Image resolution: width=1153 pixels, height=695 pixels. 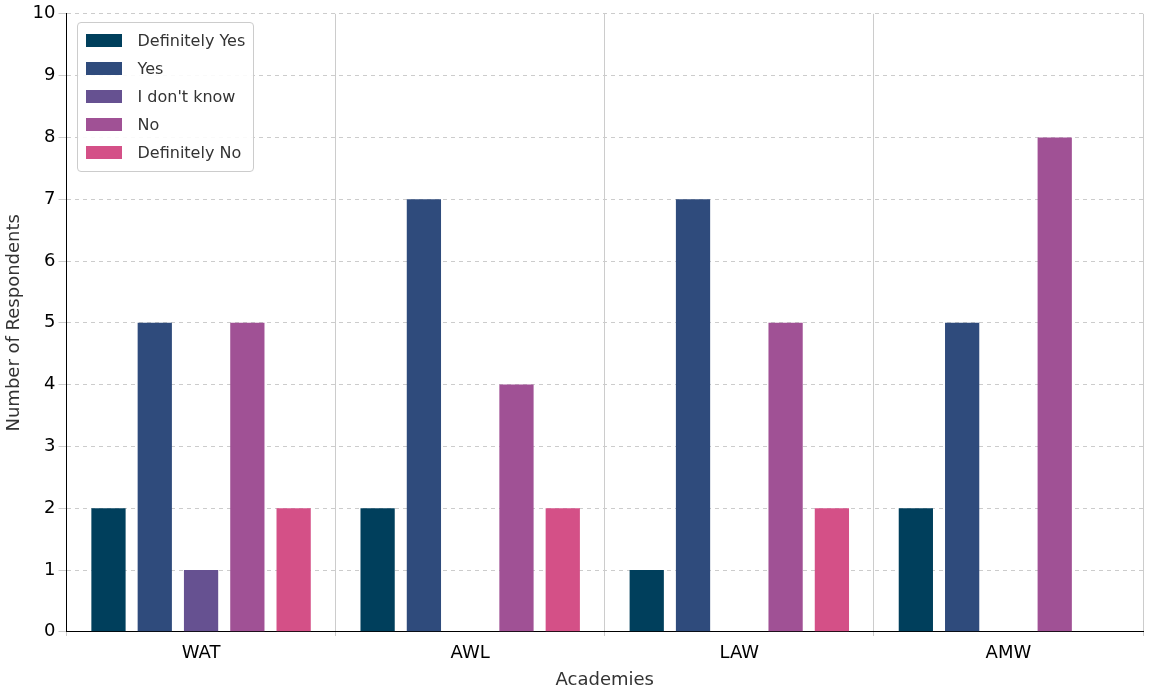 I want to click on legend-label: Definitely Yes, so click(x=191, y=41).